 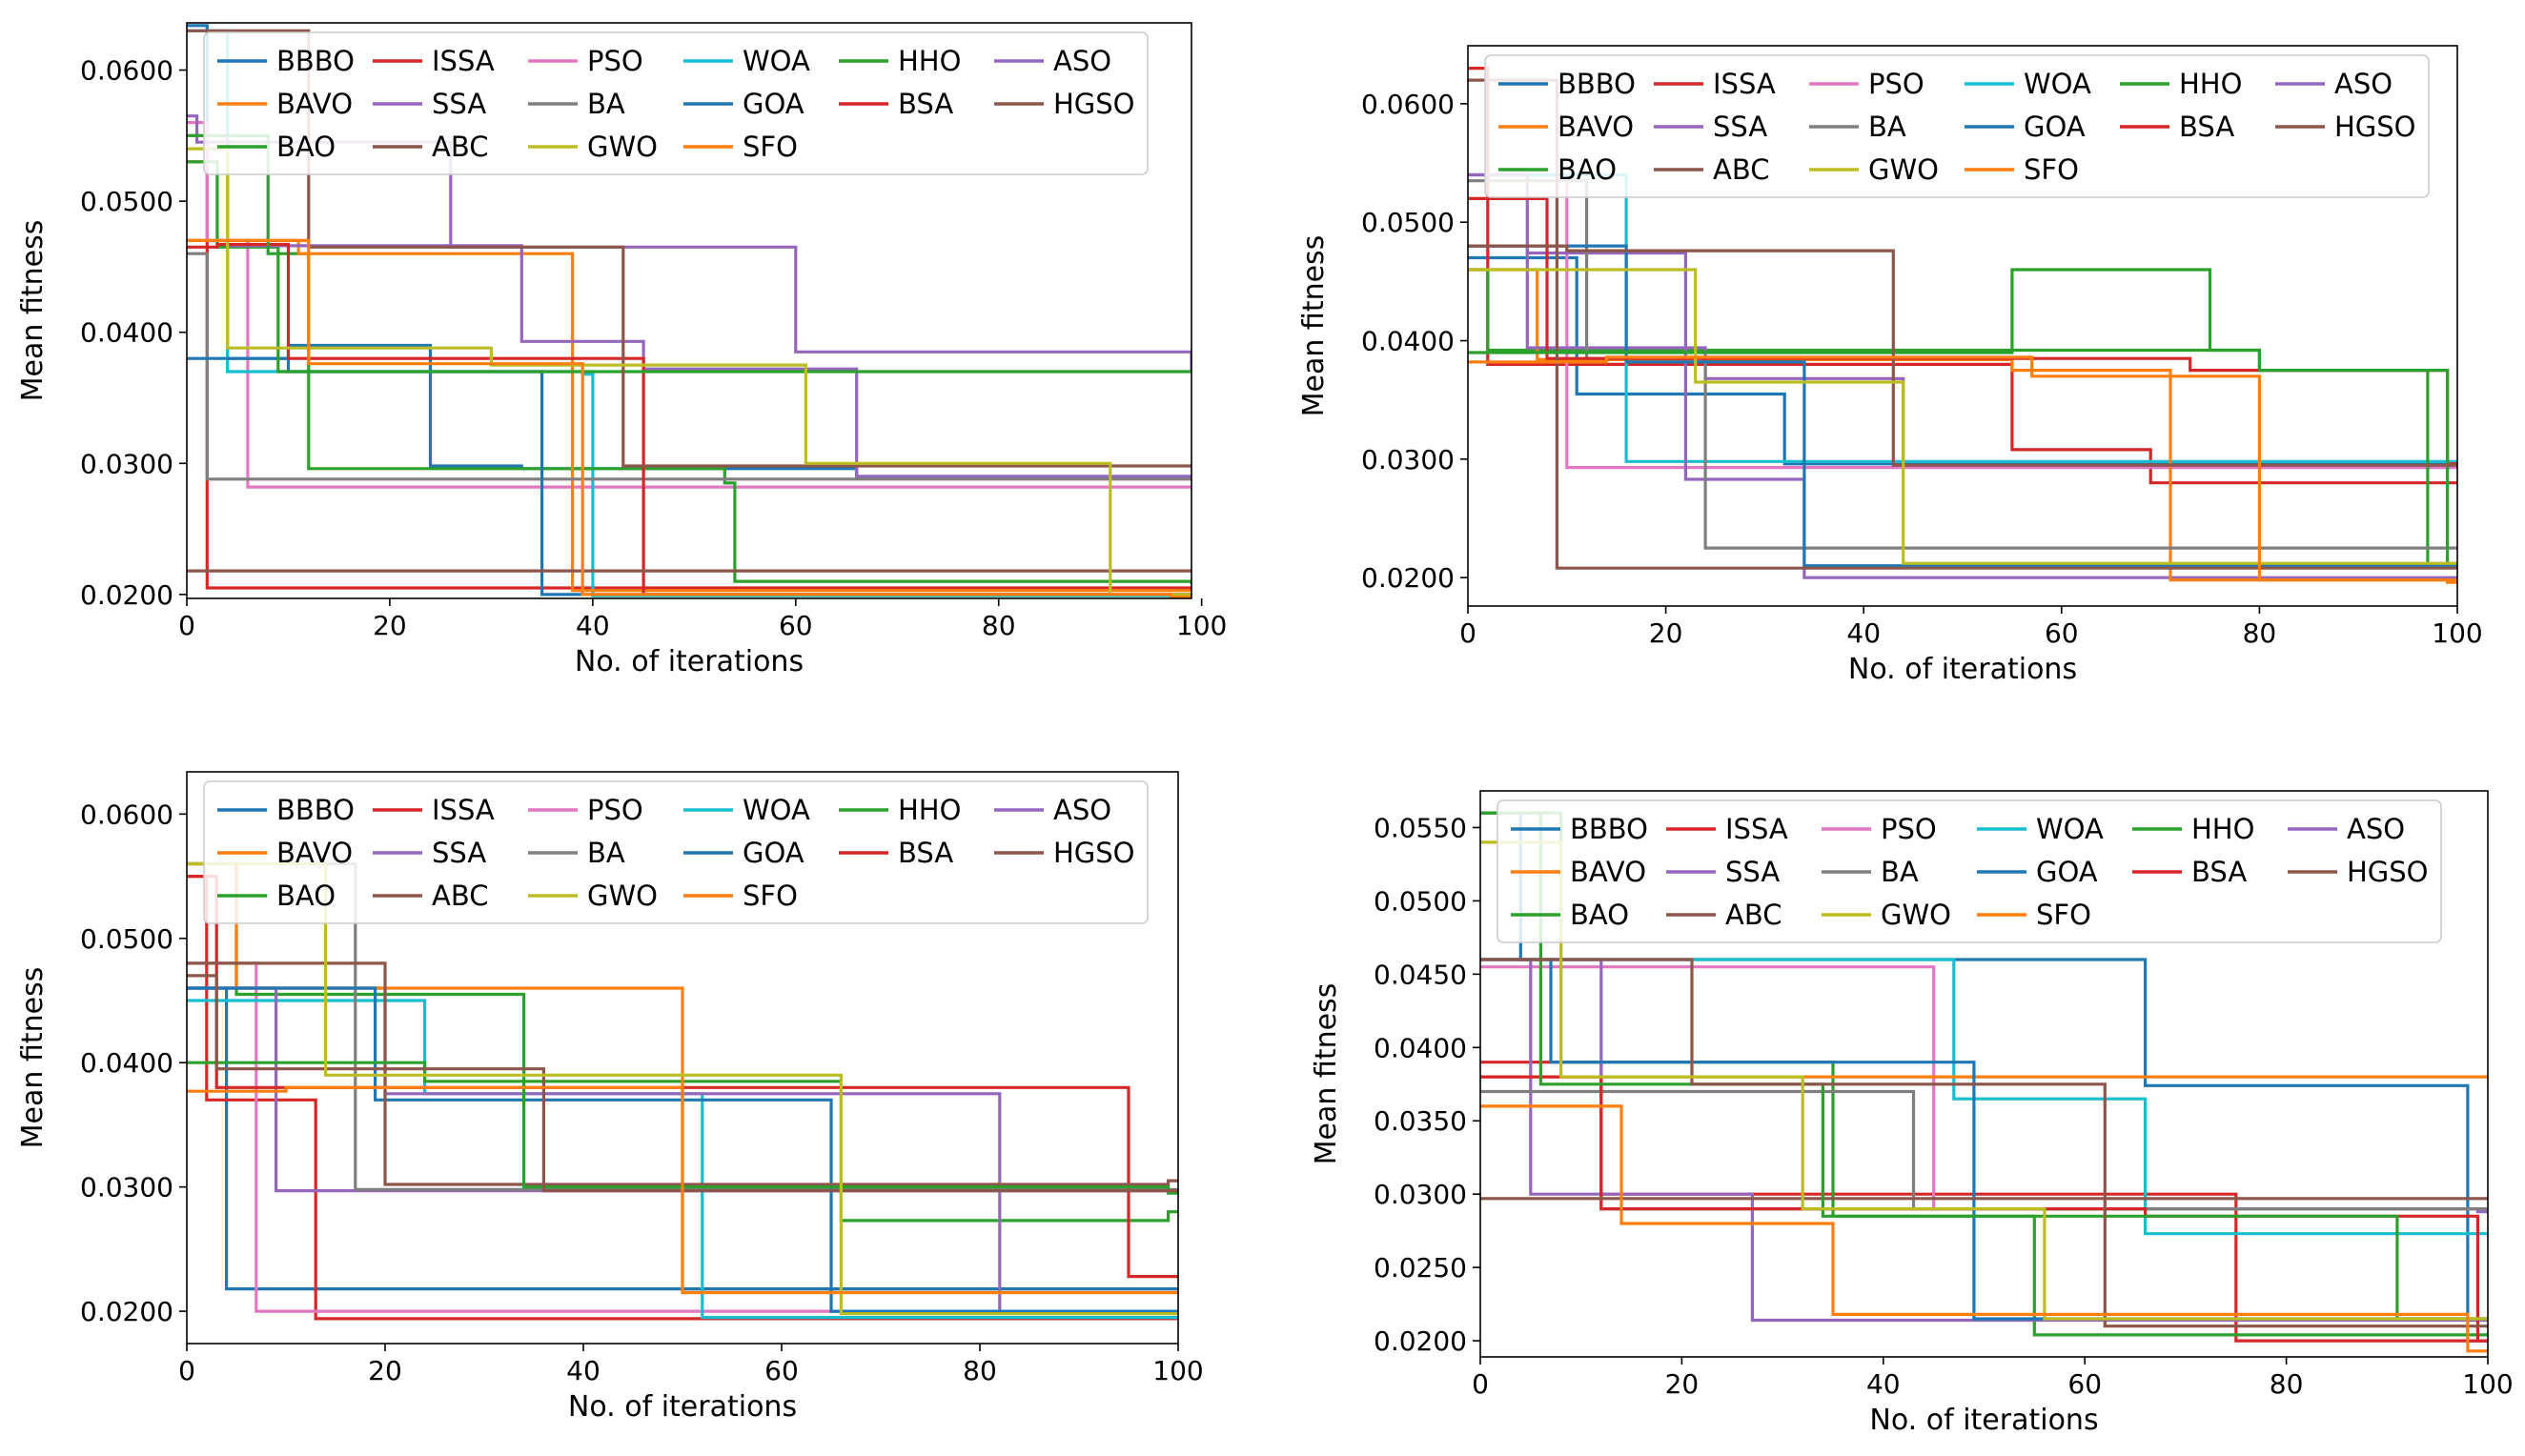 What do you see at coordinates (622, 147) in the screenshot?
I see `svg-text: GWO` at bounding box center [622, 147].